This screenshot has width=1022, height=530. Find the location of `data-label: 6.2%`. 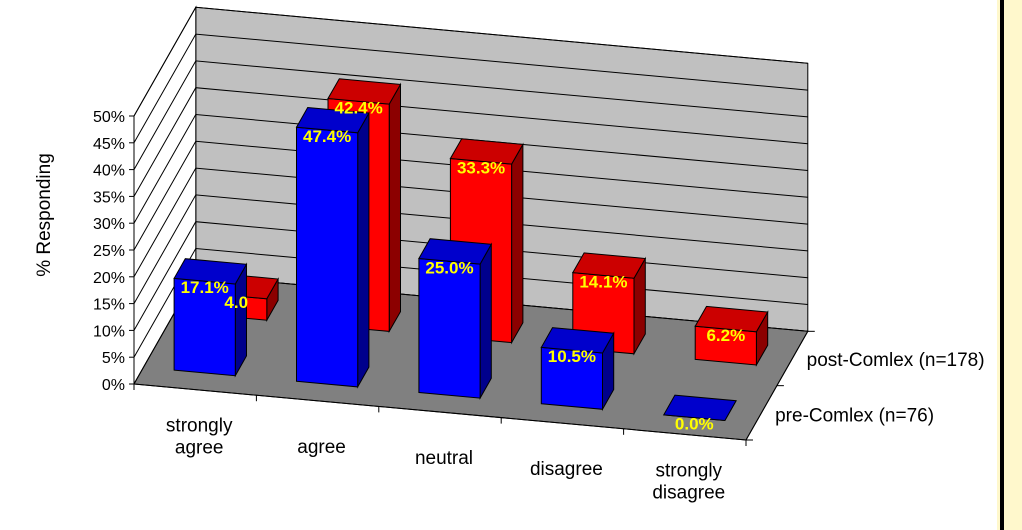

data-label: 6.2% is located at coordinates (725, 335).